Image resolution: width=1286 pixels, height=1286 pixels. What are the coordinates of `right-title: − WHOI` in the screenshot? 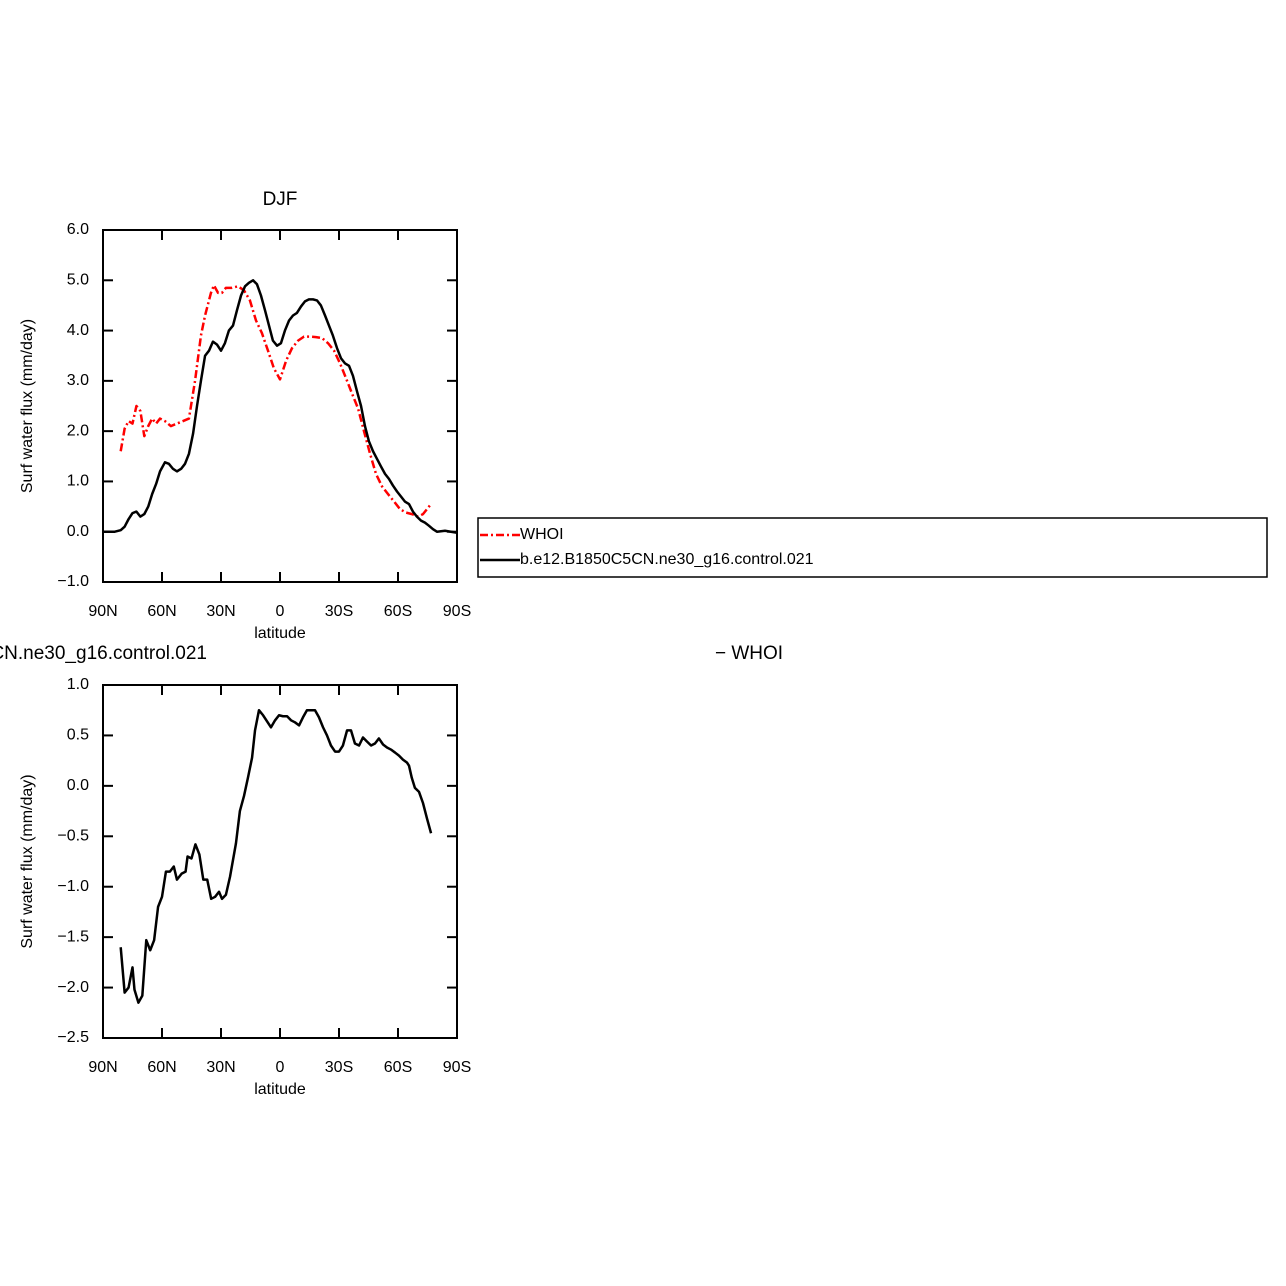 It's located at (749, 653).